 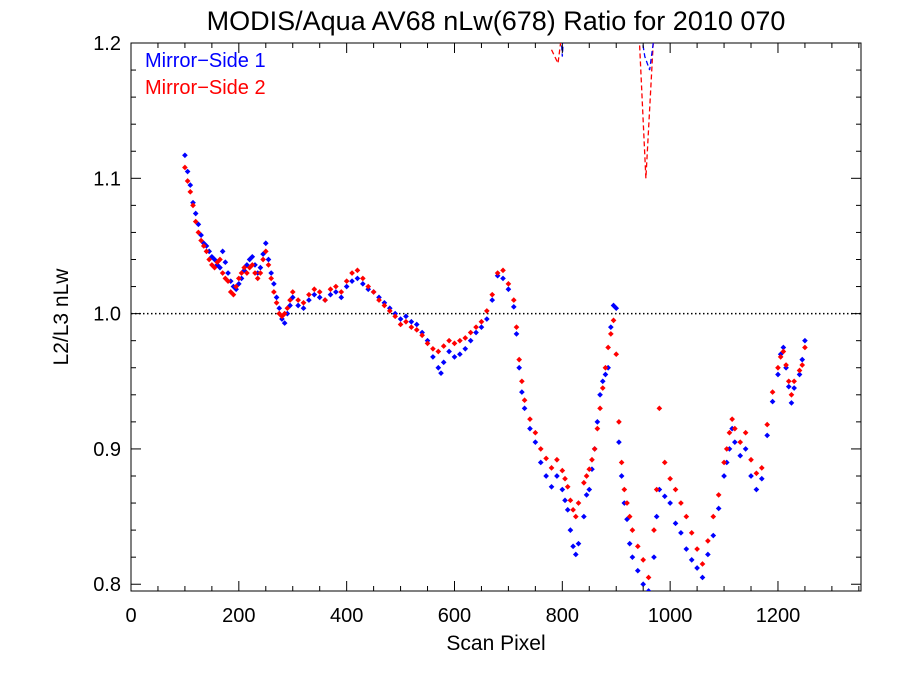 I want to click on x-tick-label: 200, so click(x=238, y=616).